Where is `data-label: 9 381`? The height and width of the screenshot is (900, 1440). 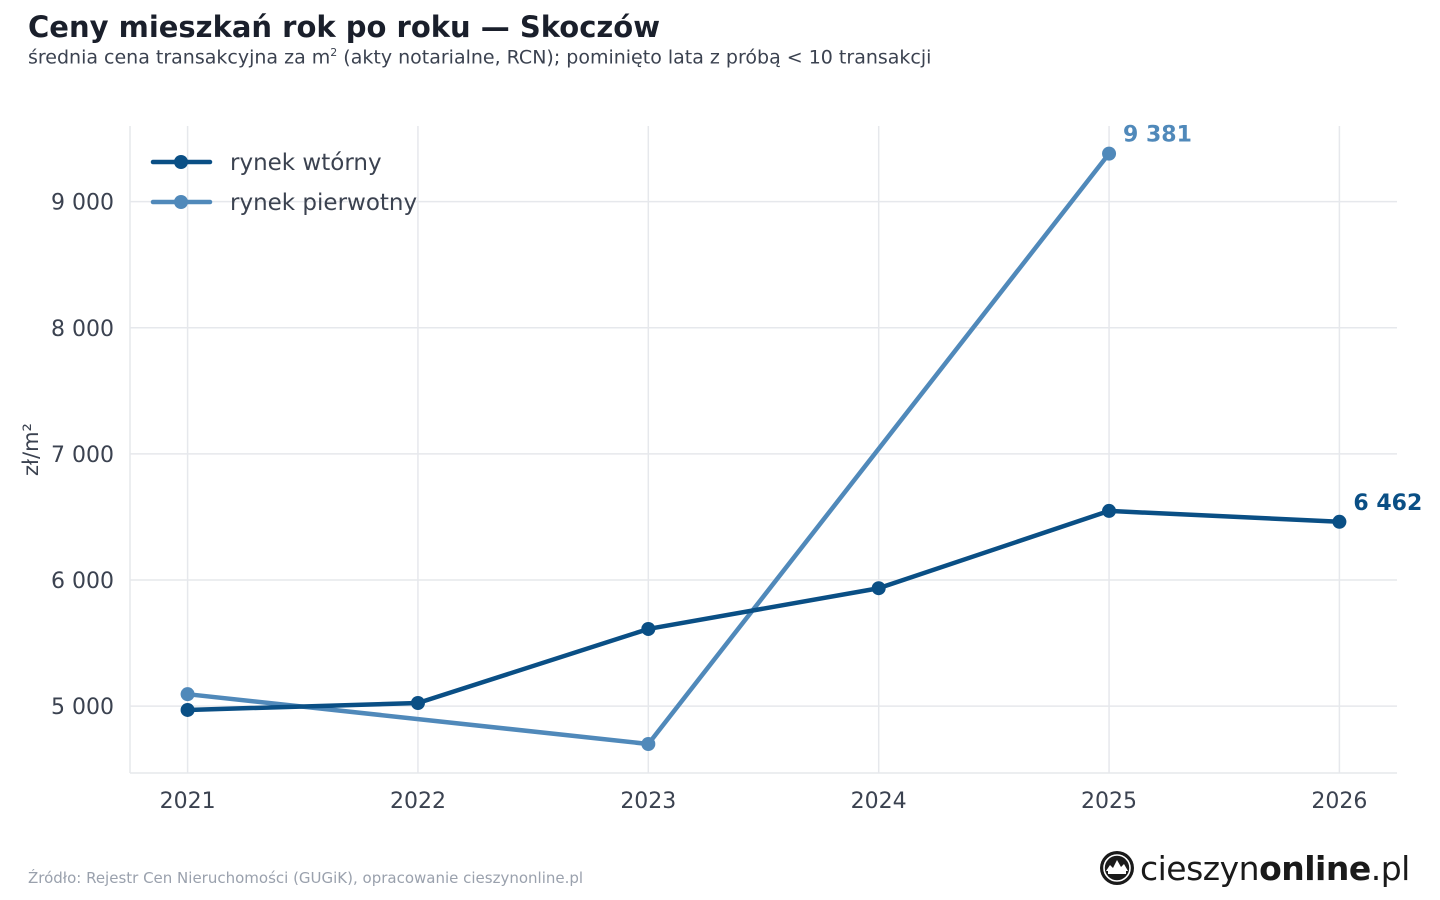
data-label: 9 381 is located at coordinates (1157, 135).